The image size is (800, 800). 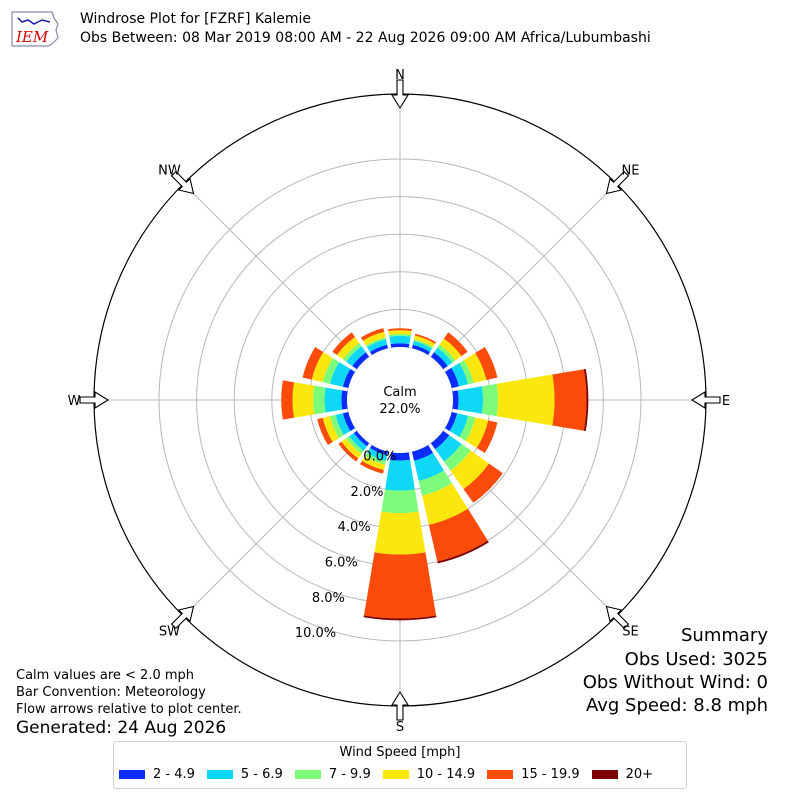 What do you see at coordinates (724, 635) in the screenshot?
I see `summary-title: Summary` at bounding box center [724, 635].